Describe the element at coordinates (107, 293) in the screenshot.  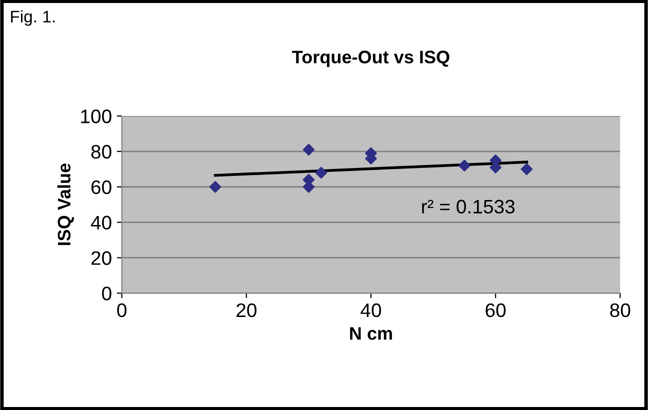
I see `y-tick-label: 0` at that location.